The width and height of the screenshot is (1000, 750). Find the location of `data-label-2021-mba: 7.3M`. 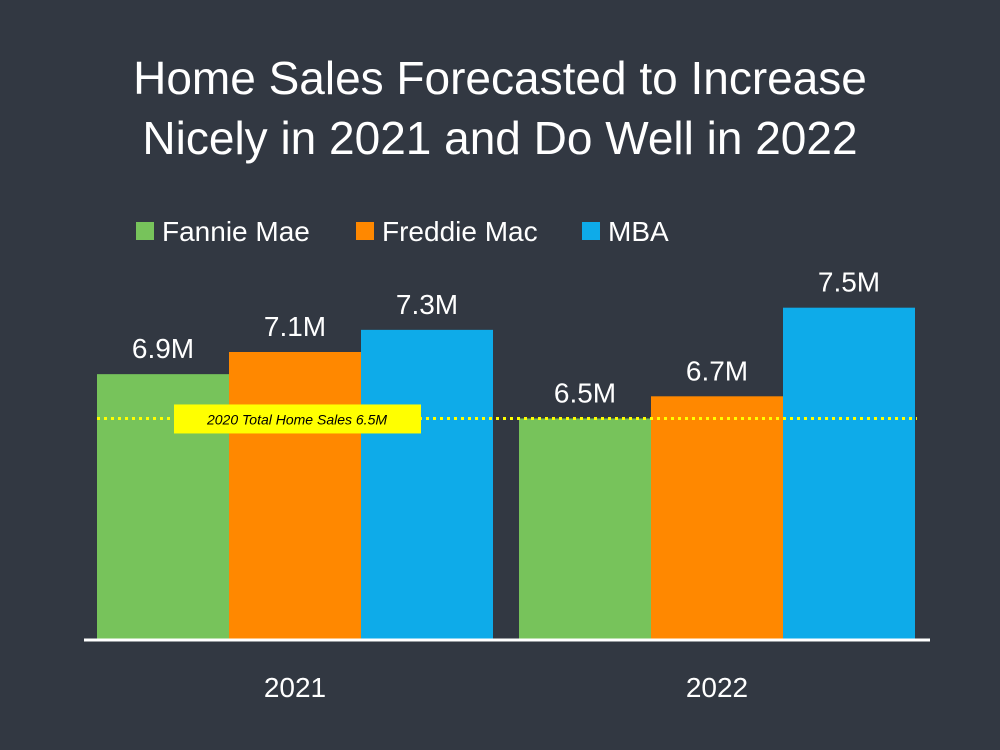

data-label-2021-mba: 7.3M is located at coordinates (427, 304).